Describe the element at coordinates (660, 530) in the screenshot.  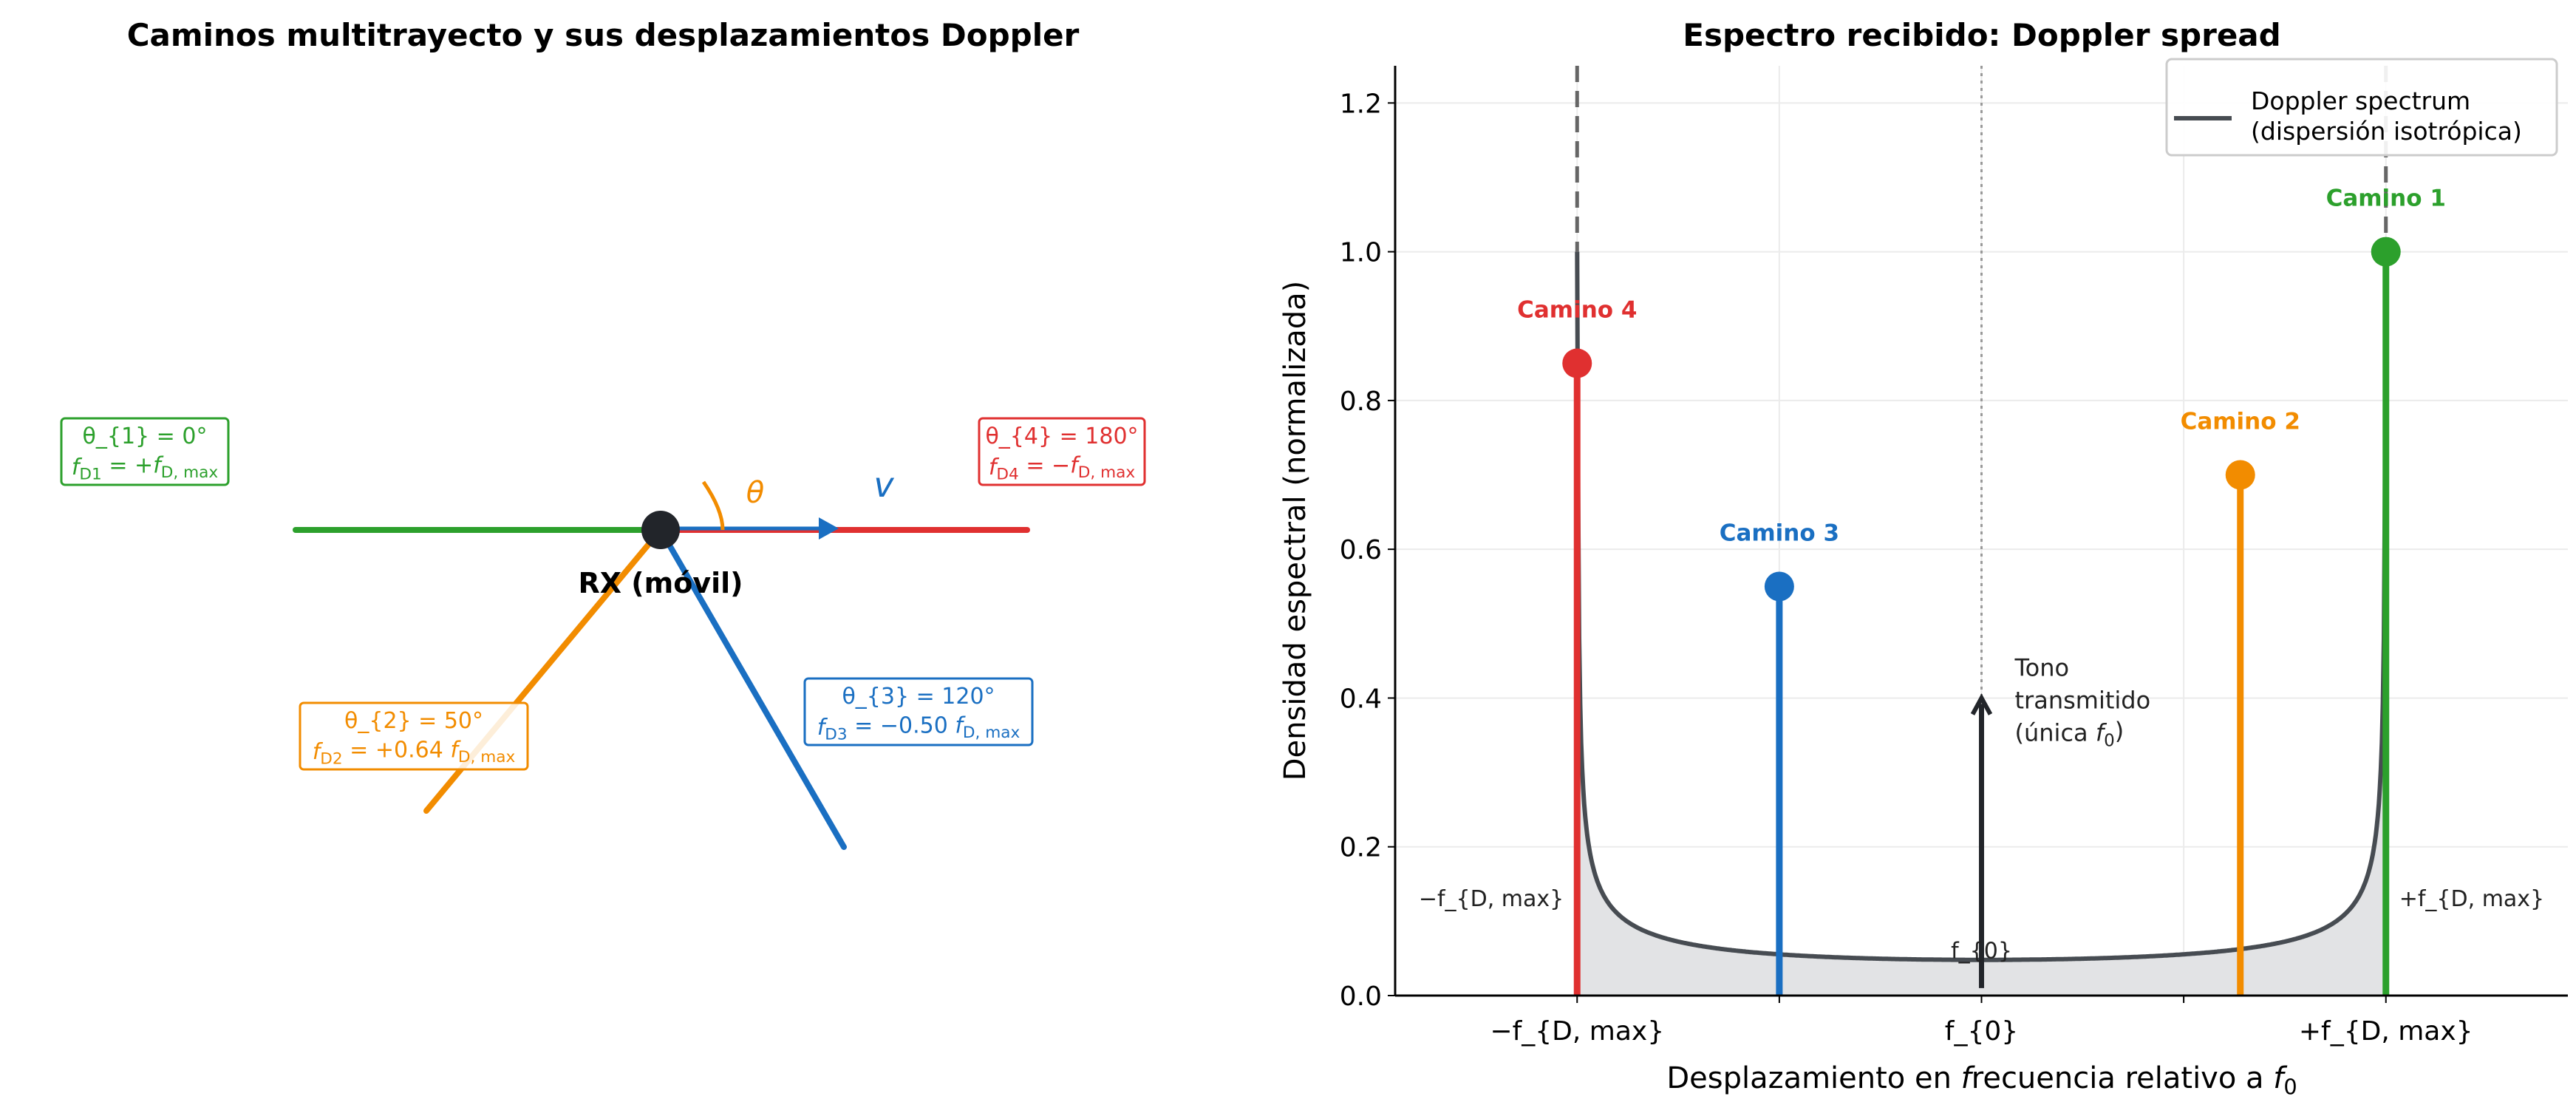
I see `rx-node` at that location.